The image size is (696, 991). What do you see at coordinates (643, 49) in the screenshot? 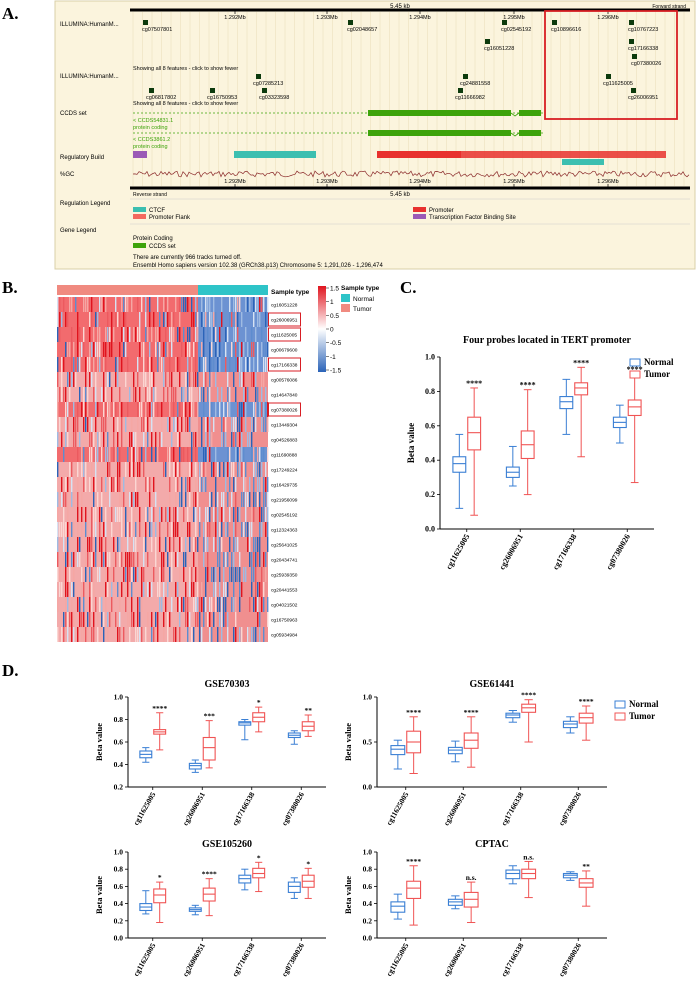
I see `probe-label: cg17166338` at bounding box center [643, 49].